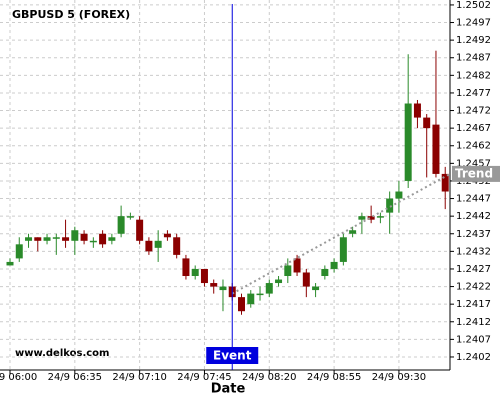 The width and height of the screenshot is (500, 400). Describe the element at coordinates (473, 357) in the screenshot. I see `y-tick-label: 1.2402` at that location.